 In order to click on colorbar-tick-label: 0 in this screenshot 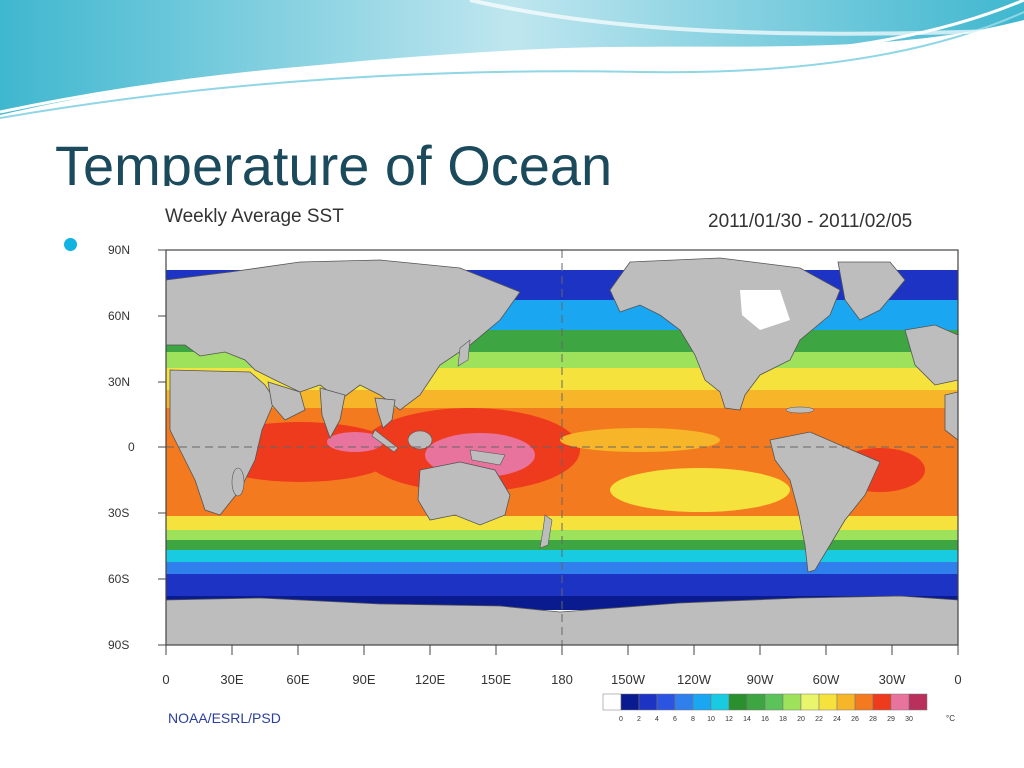, I will do `click(621, 719)`.